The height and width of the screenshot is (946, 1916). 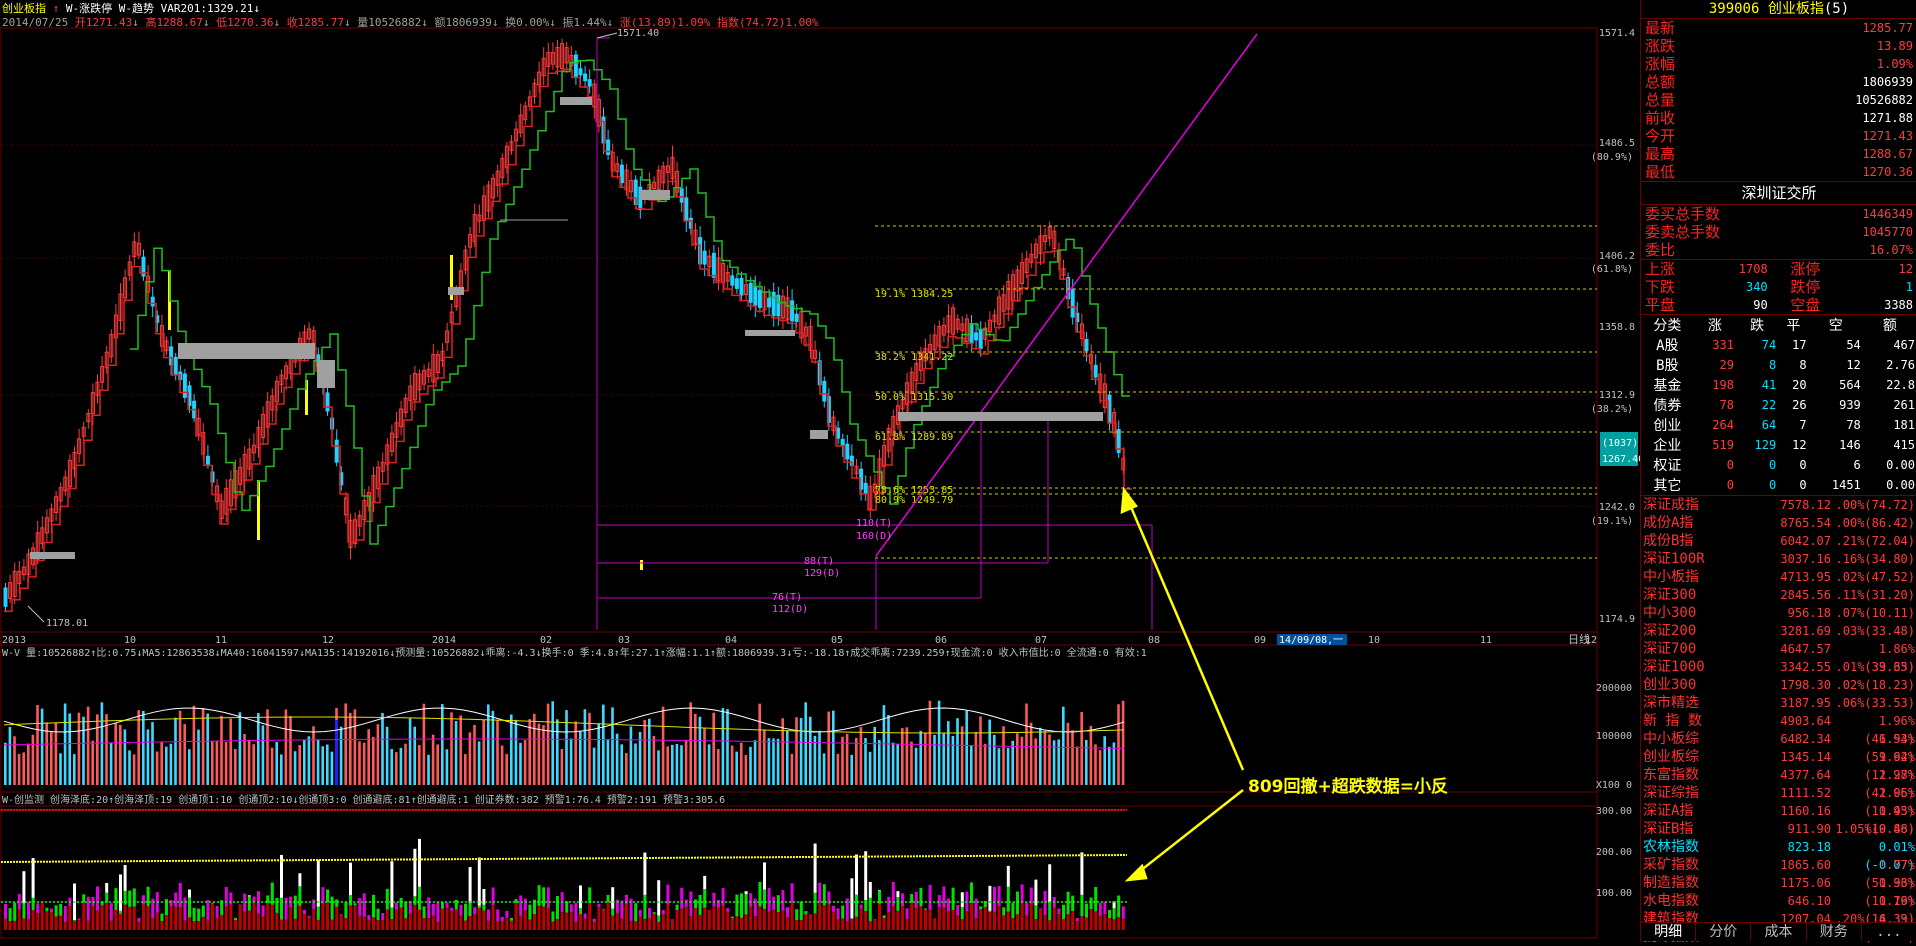 I want to click on peak-label: 1571.40, so click(x=638, y=33).